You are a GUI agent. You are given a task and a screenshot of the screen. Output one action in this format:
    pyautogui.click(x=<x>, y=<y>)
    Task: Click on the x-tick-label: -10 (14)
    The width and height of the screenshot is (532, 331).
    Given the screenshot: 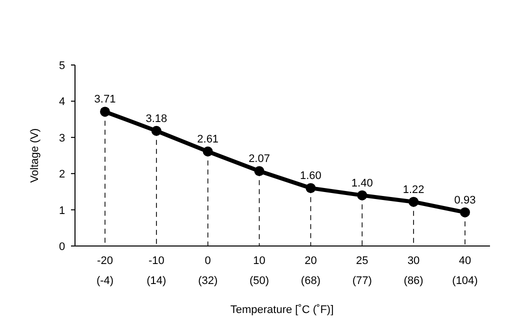 What is the action you would take?
    pyautogui.click(x=156, y=271)
    